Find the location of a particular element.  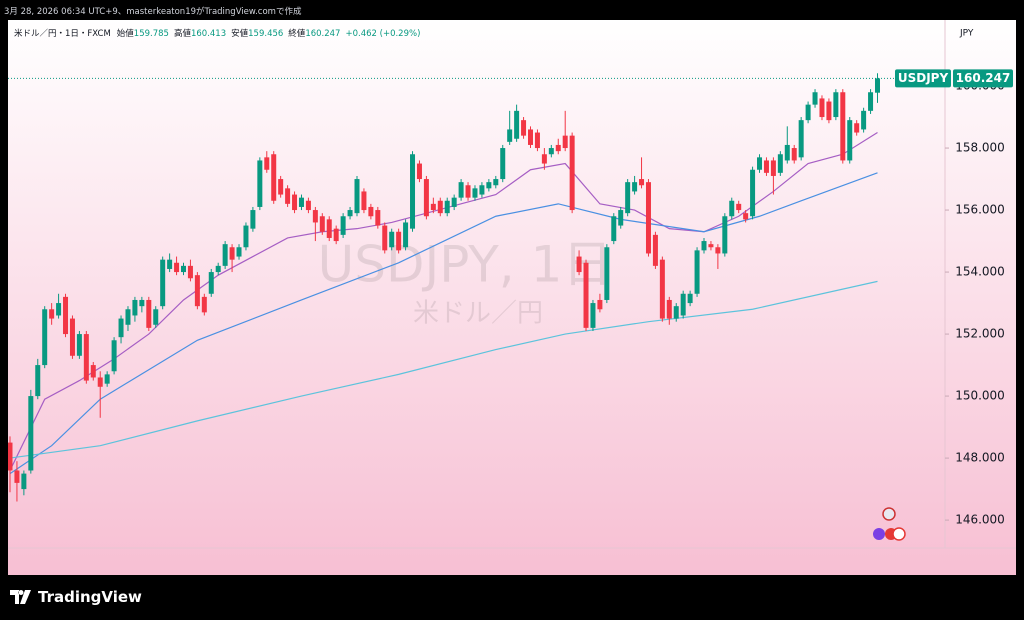

legend-value: 160.413 is located at coordinates (208, 34).